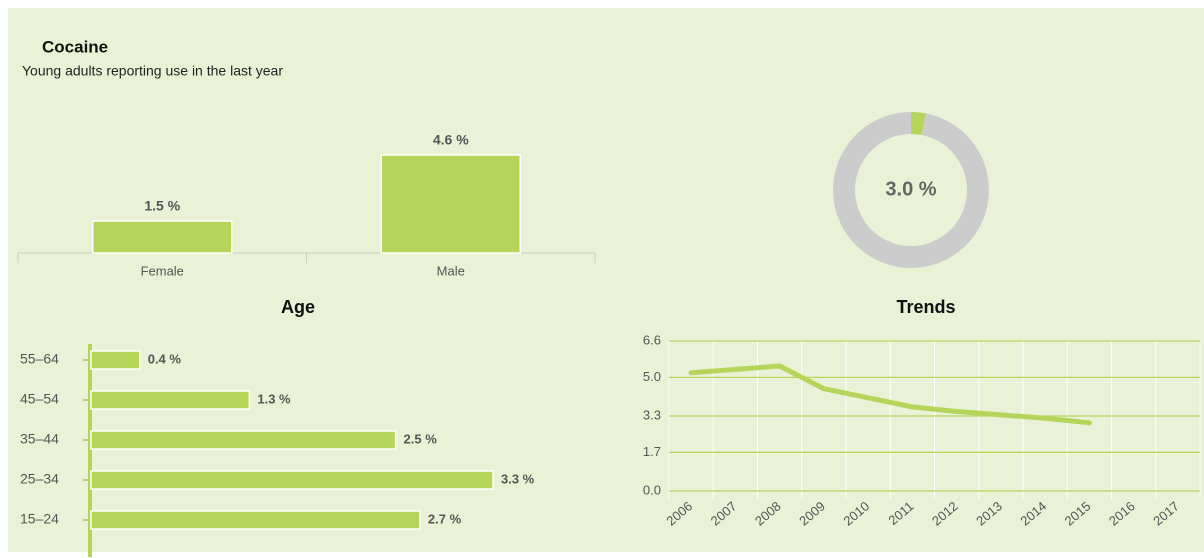 This screenshot has width=1204, height=558. What do you see at coordinates (39, 519) in the screenshot?
I see `y-tick-label: 15–24` at bounding box center [39, 519].